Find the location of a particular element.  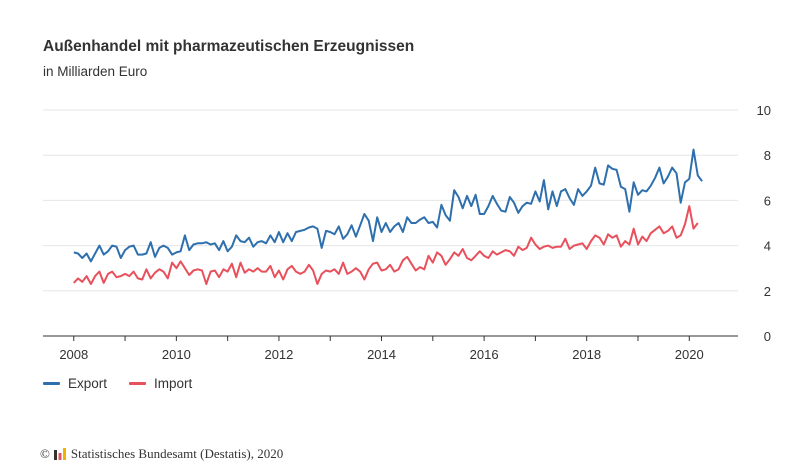

x-tick-label: 2010 is located at coordinates (176, 354).